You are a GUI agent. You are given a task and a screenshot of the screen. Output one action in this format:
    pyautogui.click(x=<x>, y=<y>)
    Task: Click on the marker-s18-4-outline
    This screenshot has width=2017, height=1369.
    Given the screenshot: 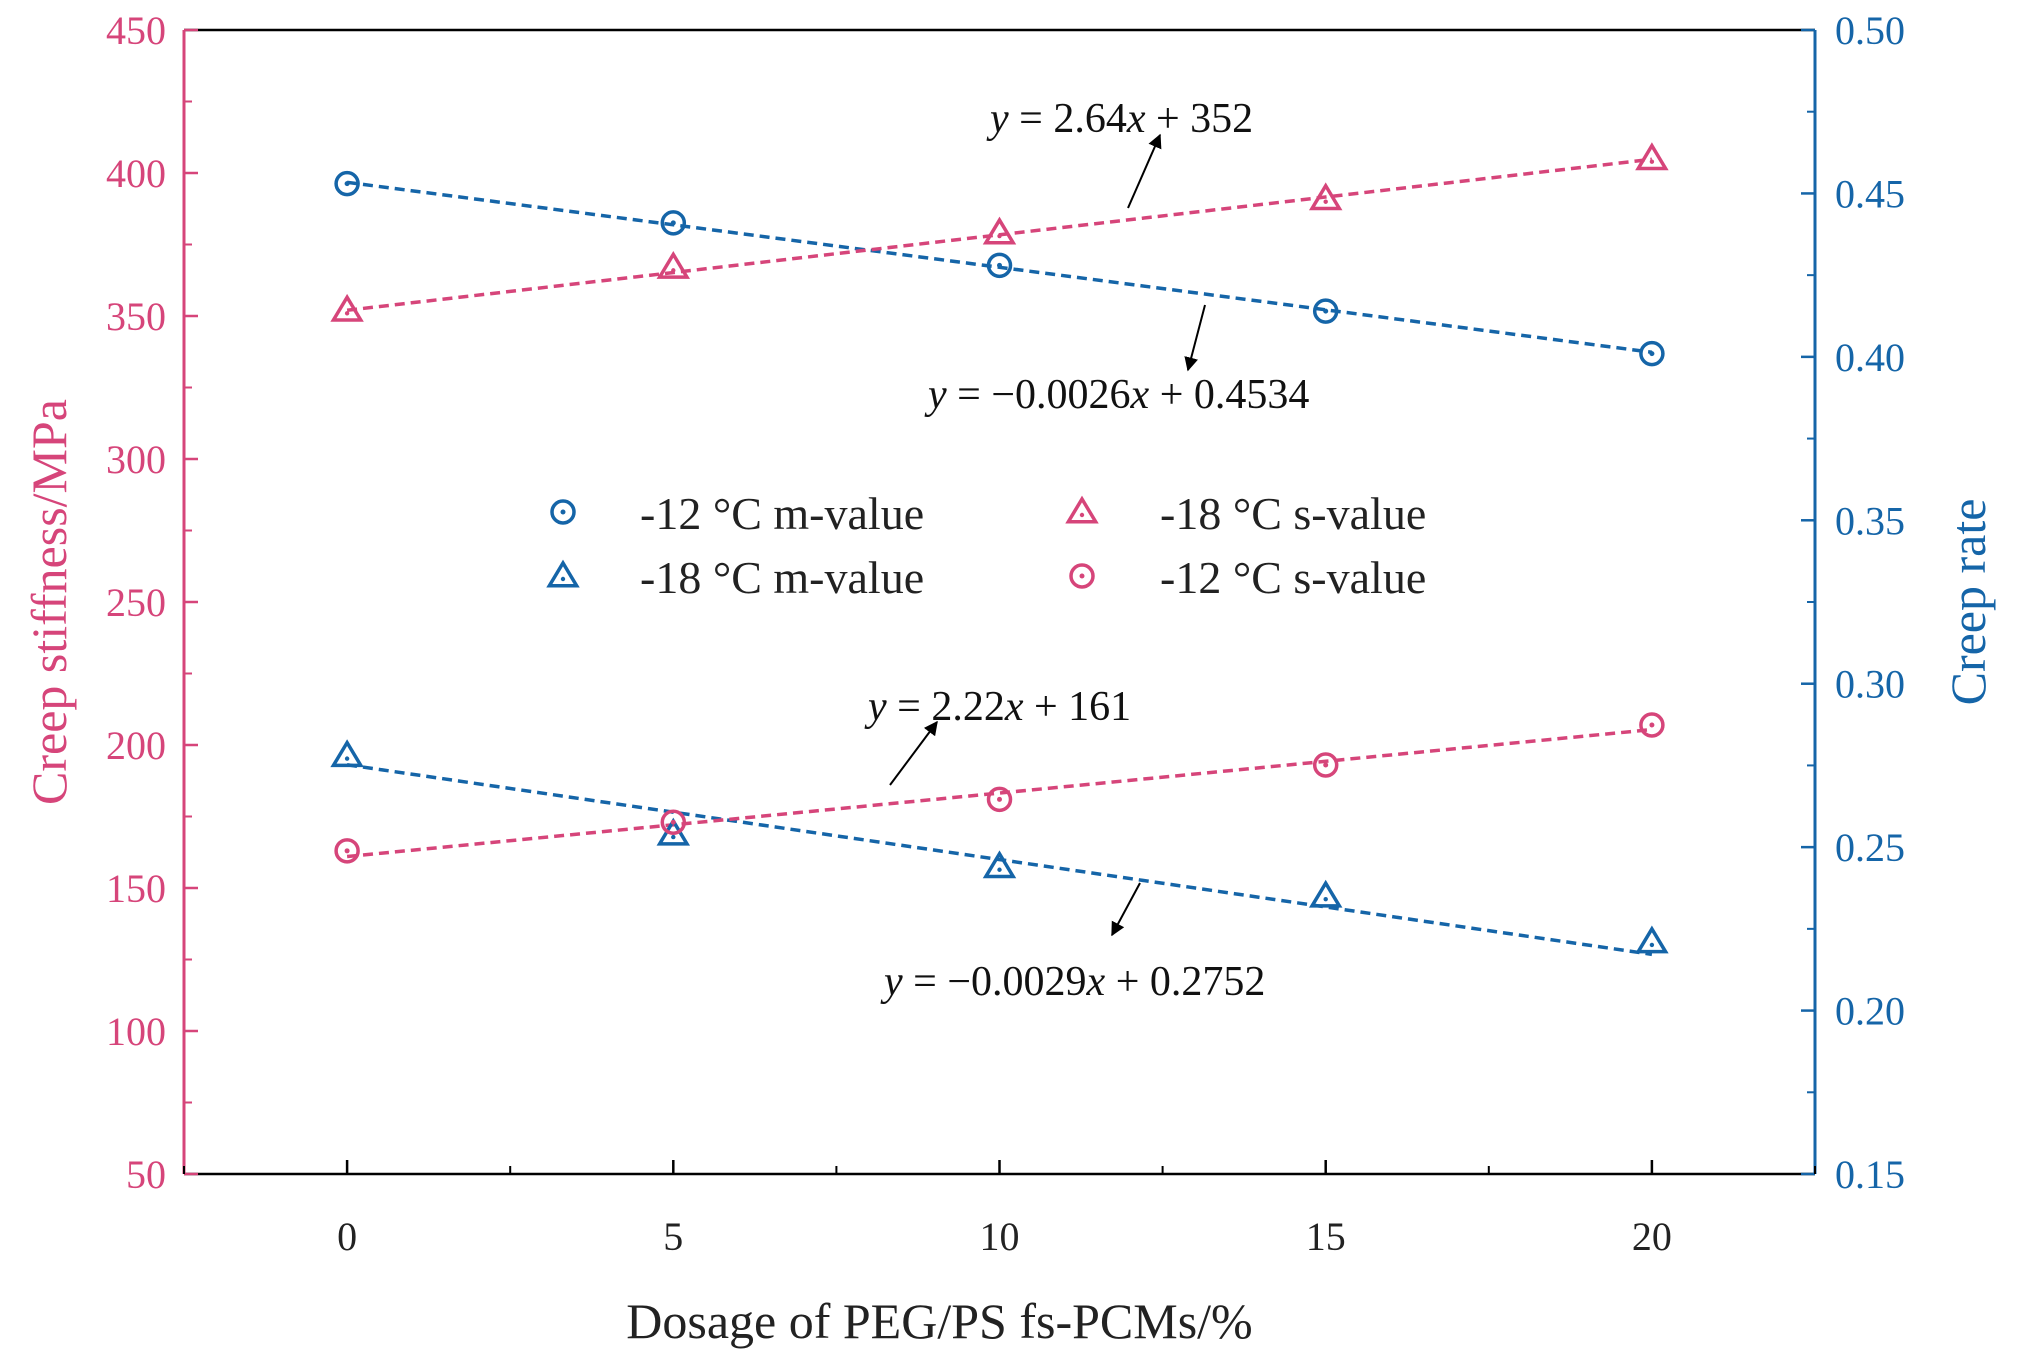 What is the action you would take?
    pyautogui.click(x=1652, y=156)
    